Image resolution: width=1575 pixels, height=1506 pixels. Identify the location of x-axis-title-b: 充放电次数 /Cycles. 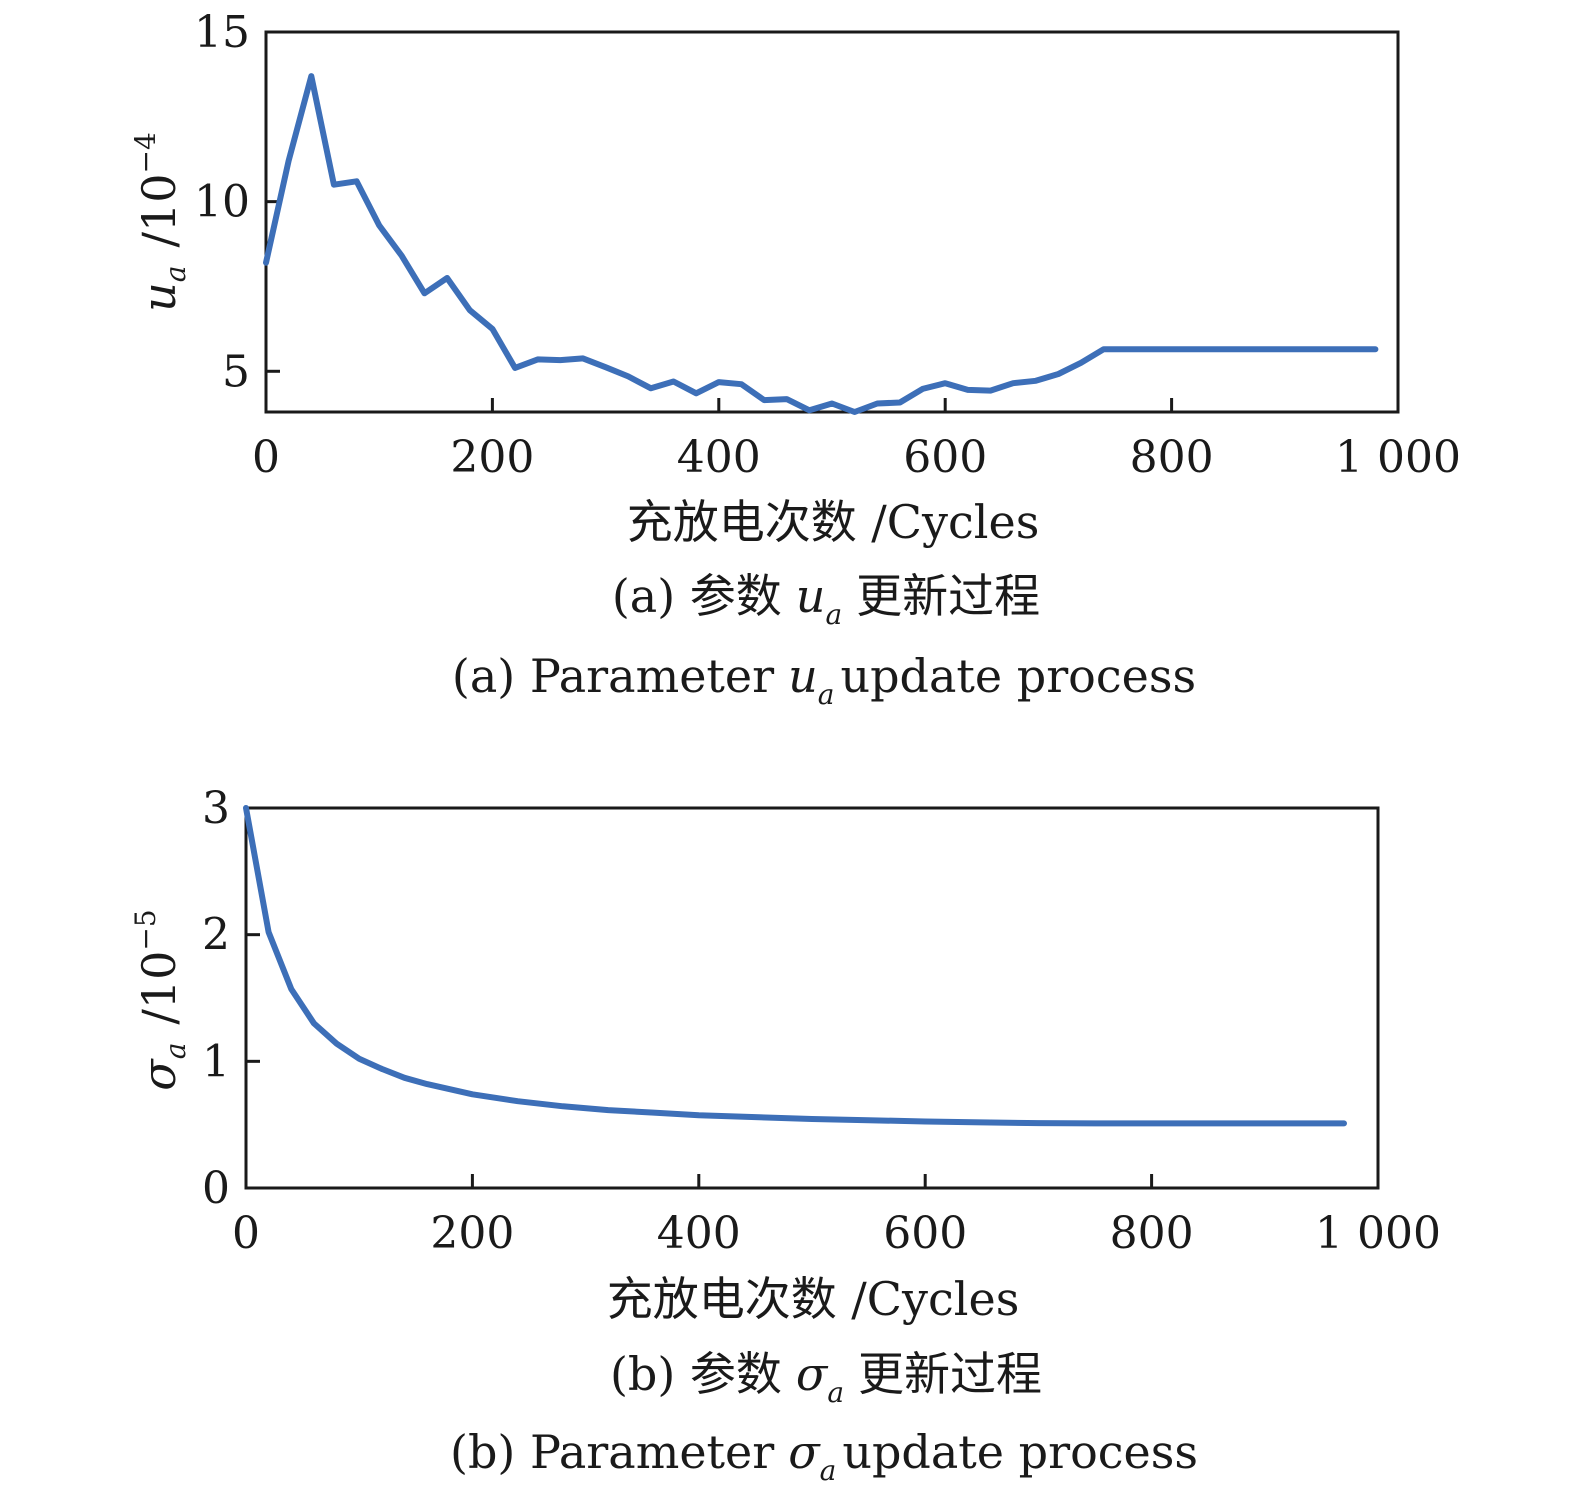
(813, 1299).